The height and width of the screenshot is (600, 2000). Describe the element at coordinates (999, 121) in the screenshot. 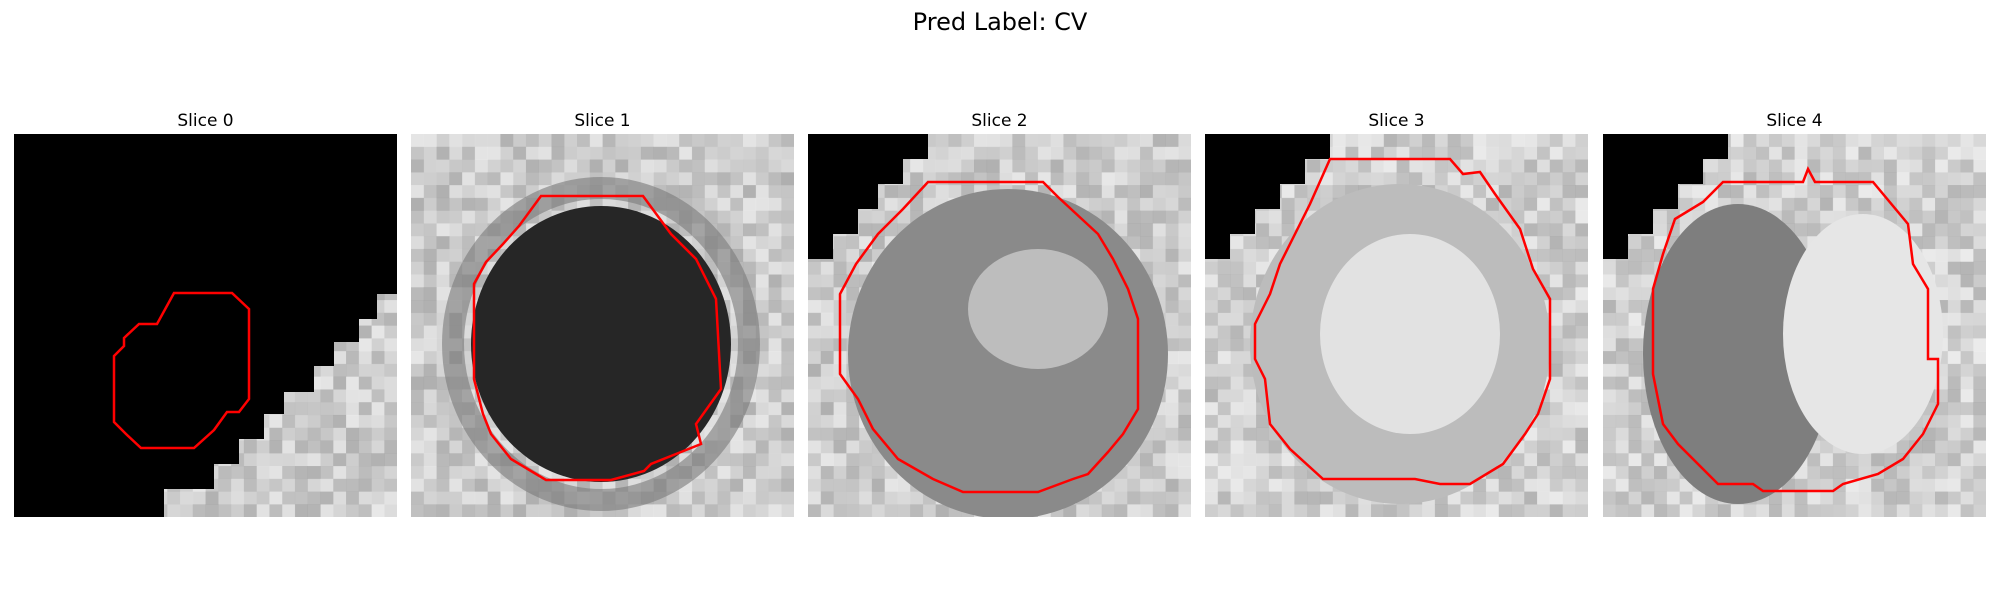

I see `slice-title-2: Slice 2` at that location.